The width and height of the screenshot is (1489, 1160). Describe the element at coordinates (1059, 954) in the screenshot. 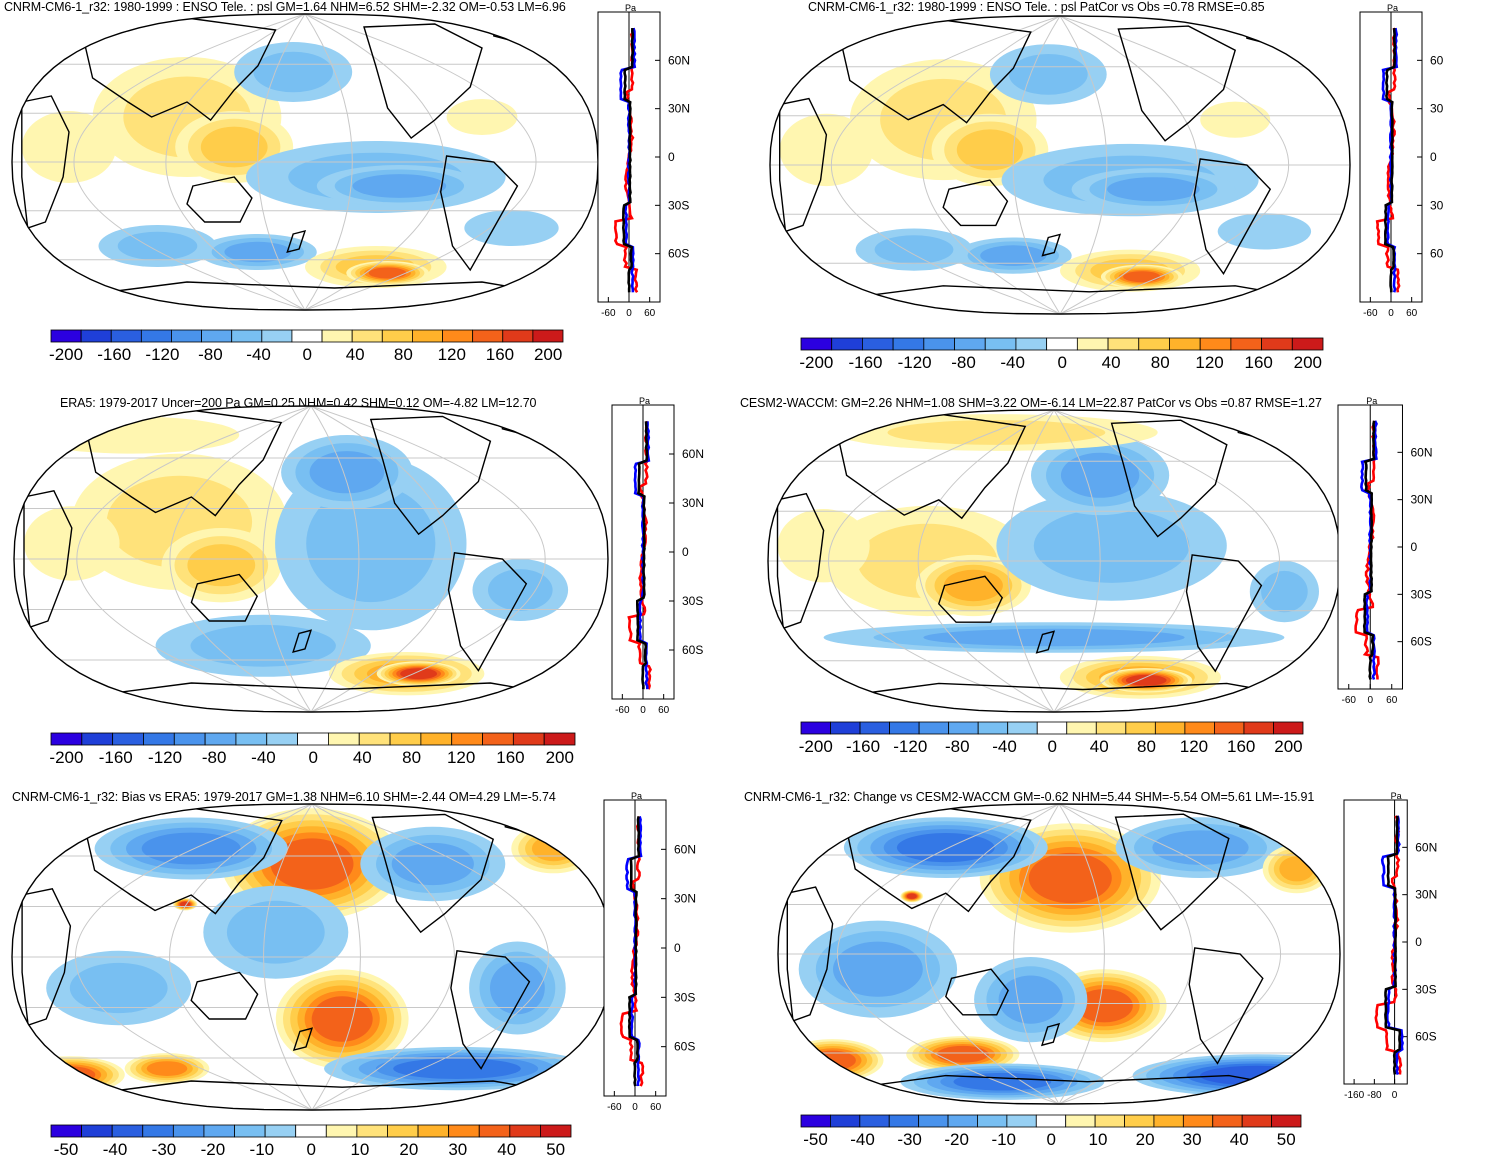

I see `map-border` at that location.